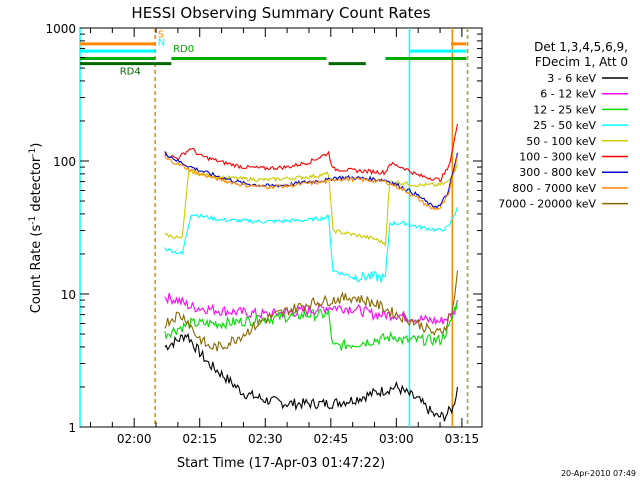 This screenshot has height=480, width=640. What do you see at coordinates (68, 295) in the screenshot?
I see `y-tick-label-1: 10` at bounding box center [68, 295].